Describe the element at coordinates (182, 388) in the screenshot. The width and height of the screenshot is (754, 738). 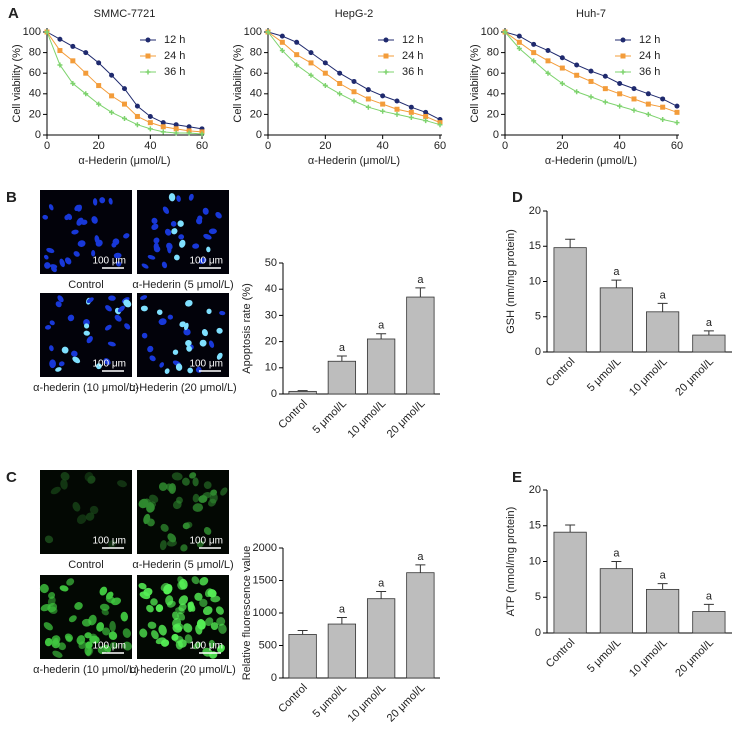
I see `image-caption: α-Hederin (20 μmol/L)` at that location.